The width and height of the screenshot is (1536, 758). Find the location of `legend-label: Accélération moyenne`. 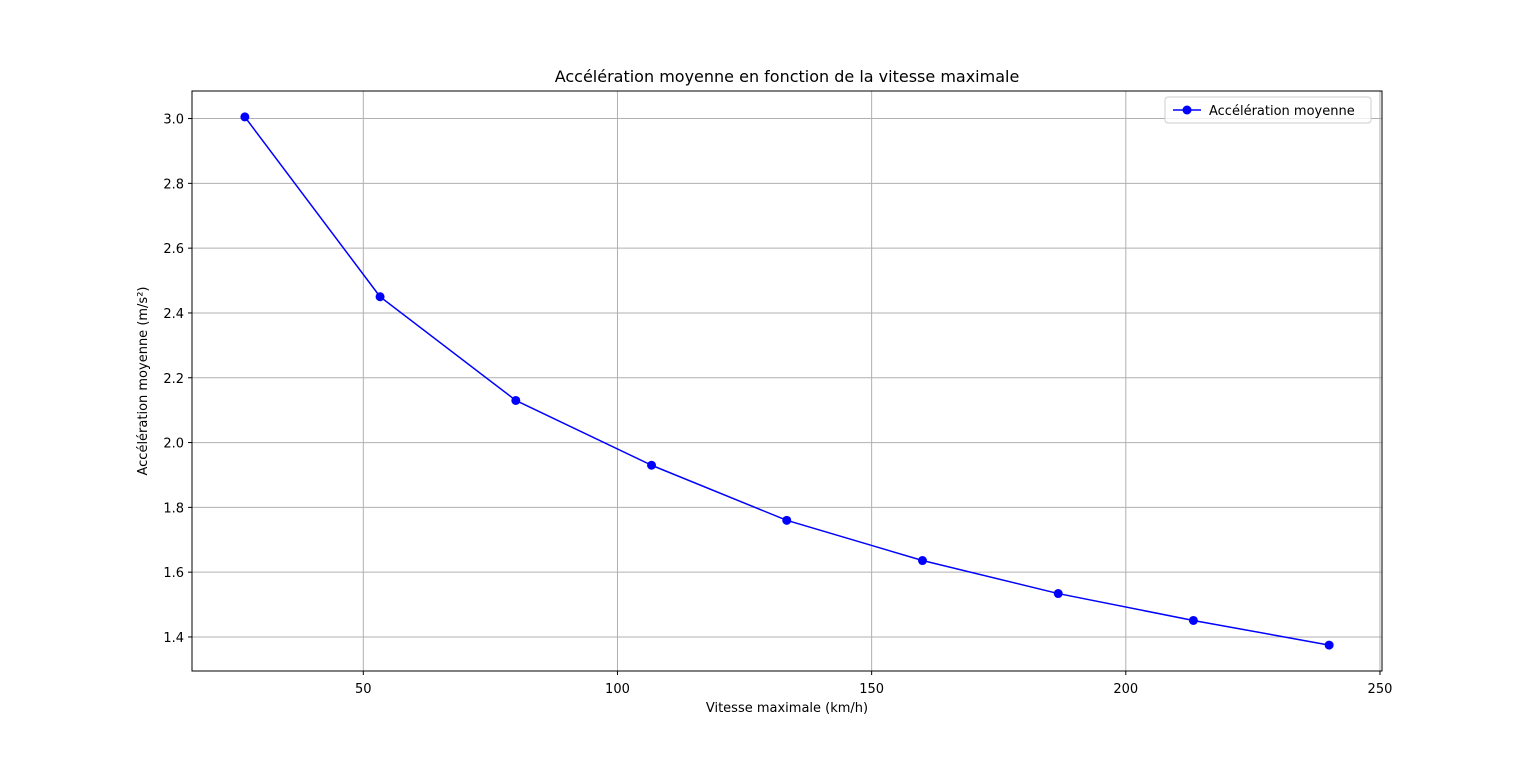

legend-label: Accélération moyenne is located at coordinates (1282, 111).